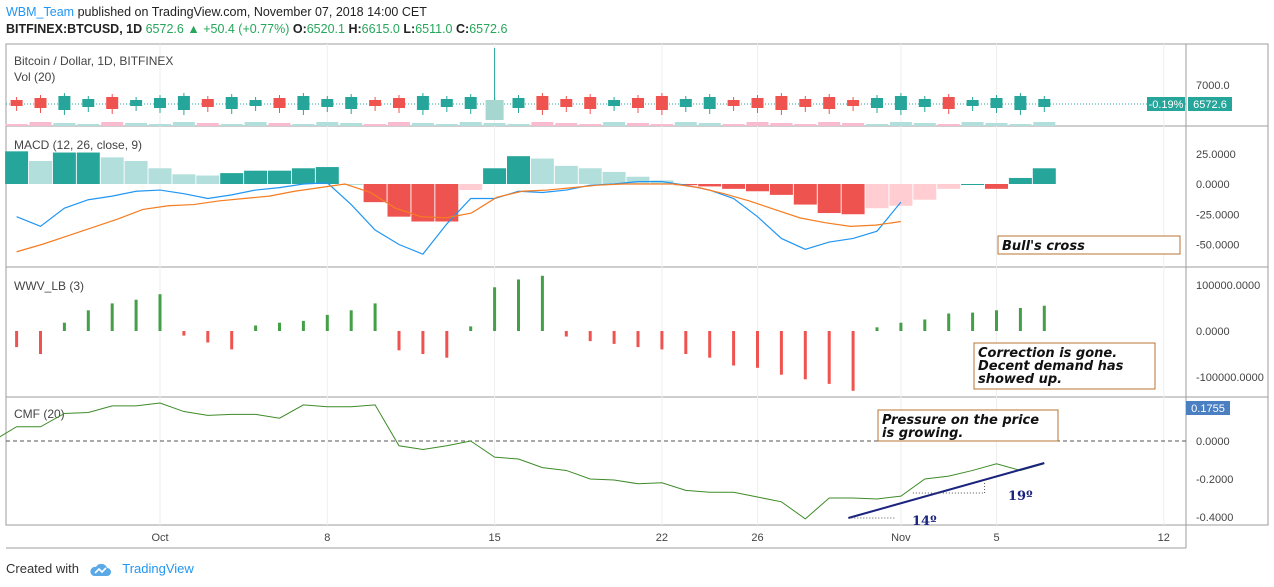 The height and width of the screenshot is (587, 1274). I want to click on cmf-y-tick: -0.4000, so click(1214, 518).